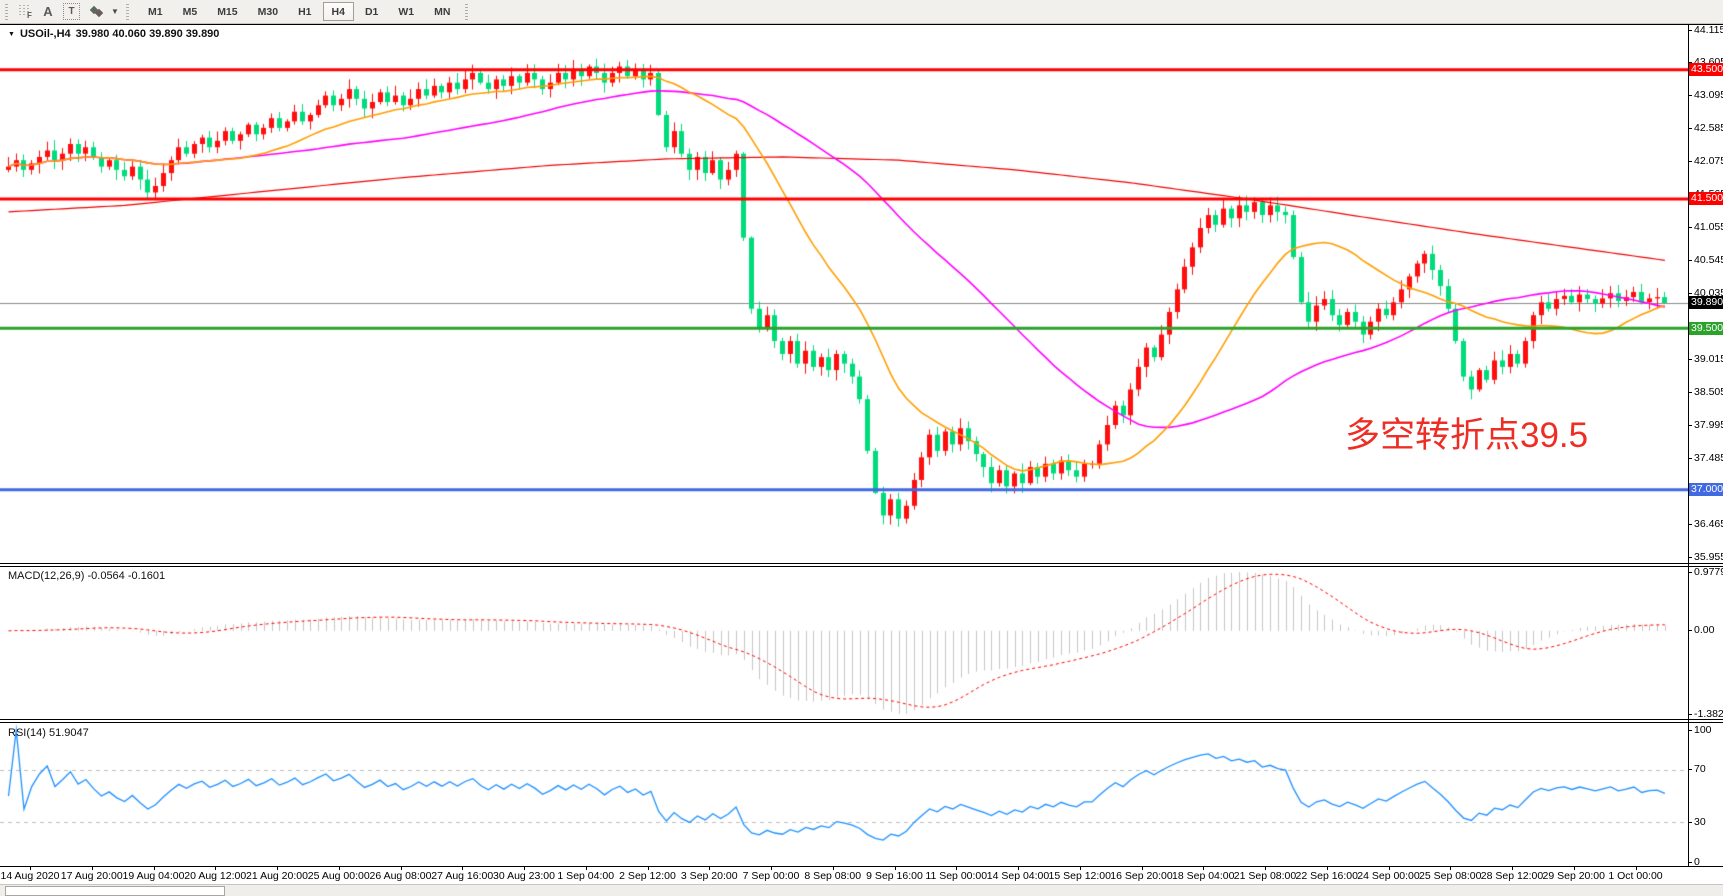  What do you see at coordinates (1708, 62) in the screenshot?
I see `price-tick-label: 43.605` at bounding box center [1708, 62].